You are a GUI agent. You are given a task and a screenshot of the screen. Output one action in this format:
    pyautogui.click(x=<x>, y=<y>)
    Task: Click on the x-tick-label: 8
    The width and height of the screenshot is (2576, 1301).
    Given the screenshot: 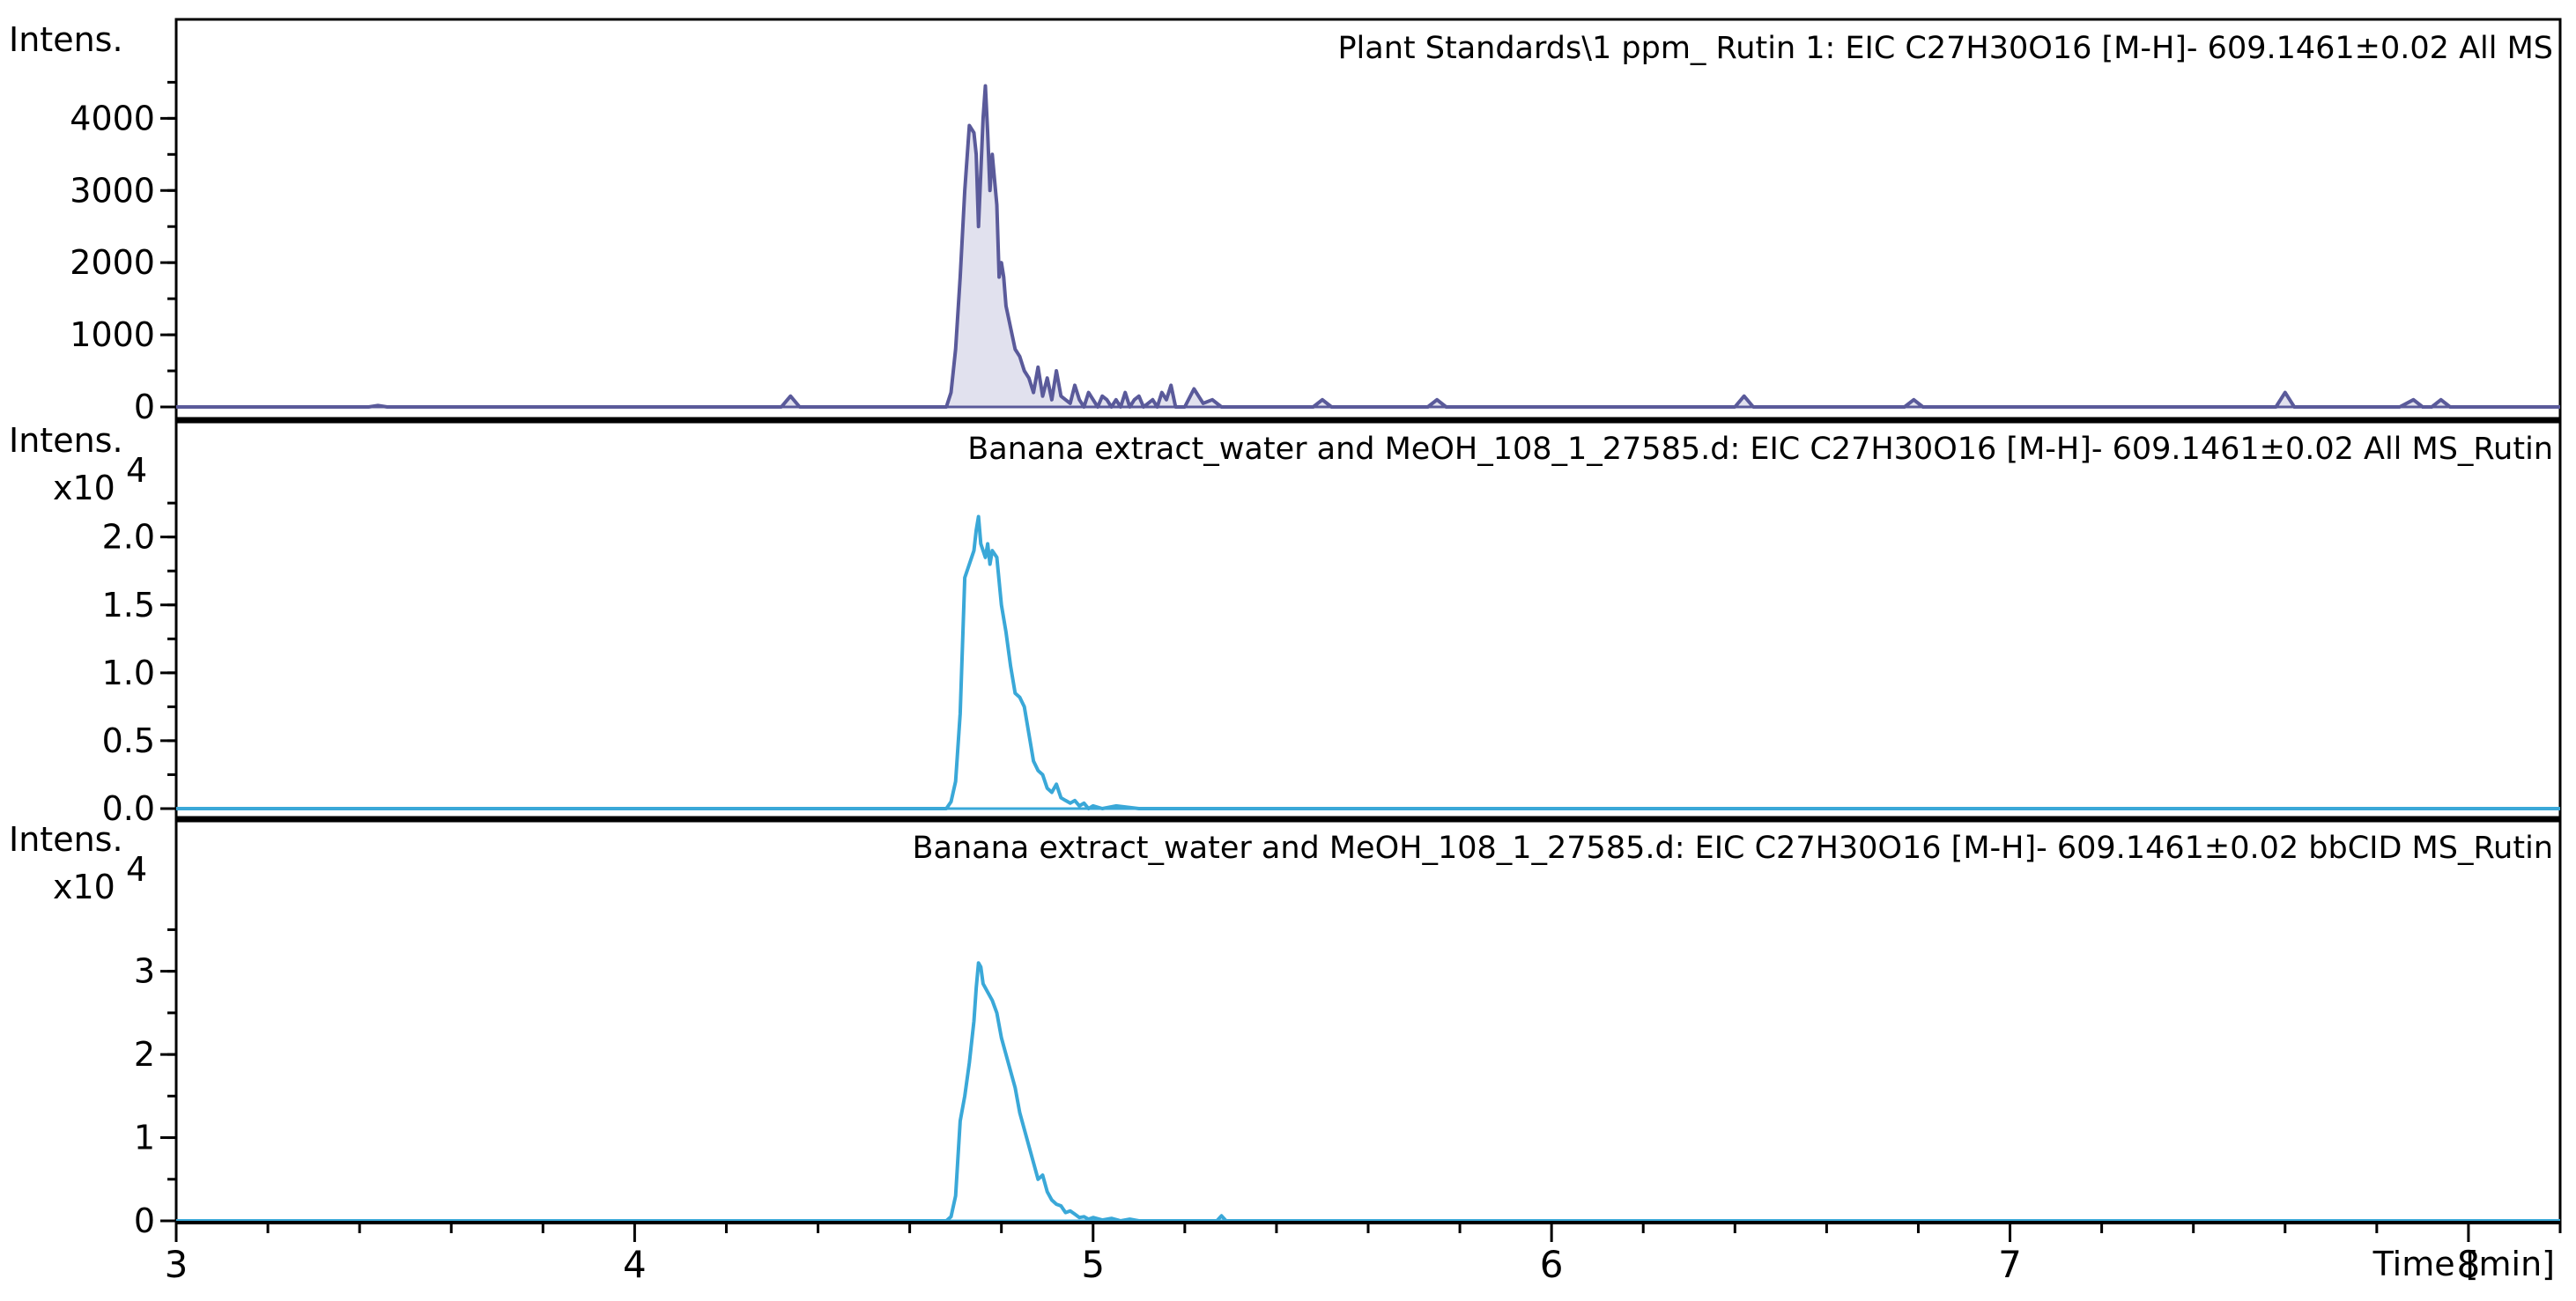 What is the action you would take?
    pyautogui.click(x=2469, y=1264)
    